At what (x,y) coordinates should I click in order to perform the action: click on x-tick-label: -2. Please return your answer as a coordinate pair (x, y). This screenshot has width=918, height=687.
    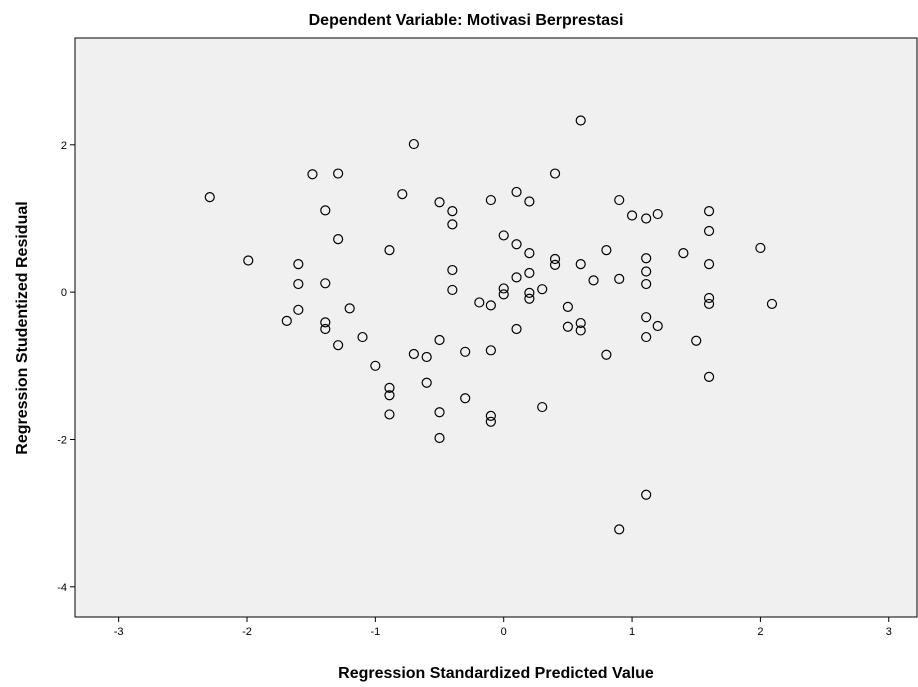
    Looking at the image, I should click on (247, 632).